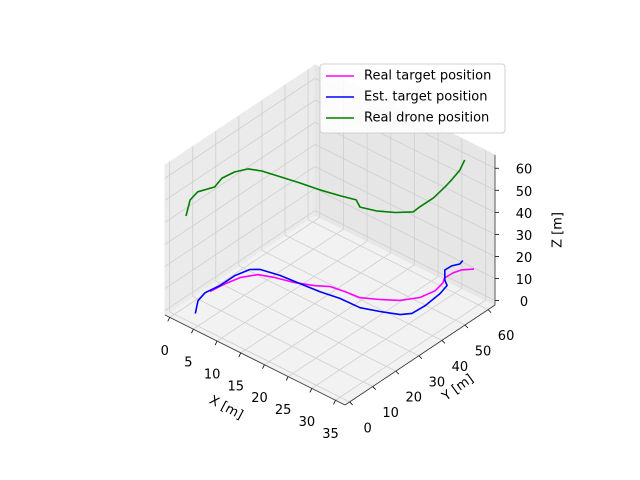 Image resolution: width=640 pixels, height=480 pixels. Describe the element at coordinates (226, 408) in the screenshot. I see `x-axis-label: X [m]` at that location.